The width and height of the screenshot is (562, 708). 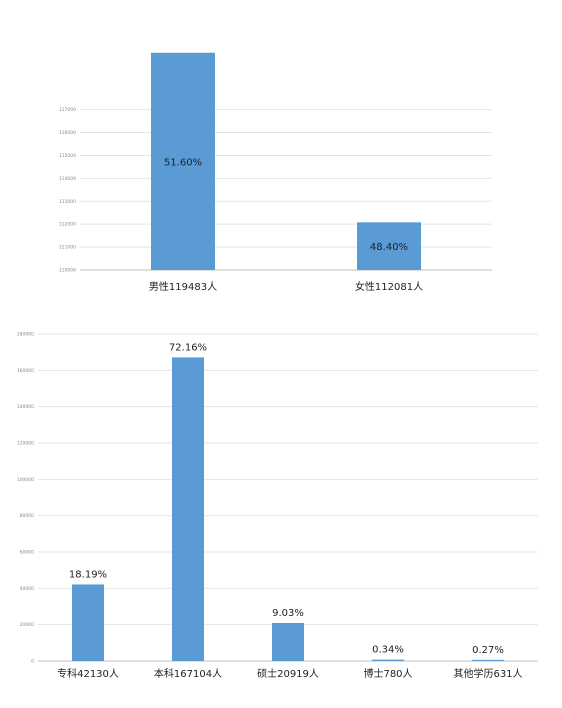 What do you see at coordinates (67, 225) in the screenshot?
I see `y-tick-label: 112000` at bounding box center [67, 225].